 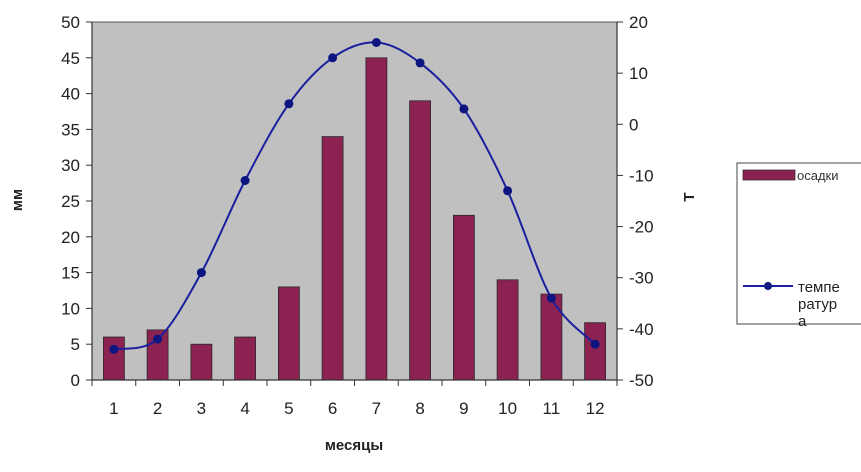 I want to click on left-tick-label: 35, so click(x=70, y=129).